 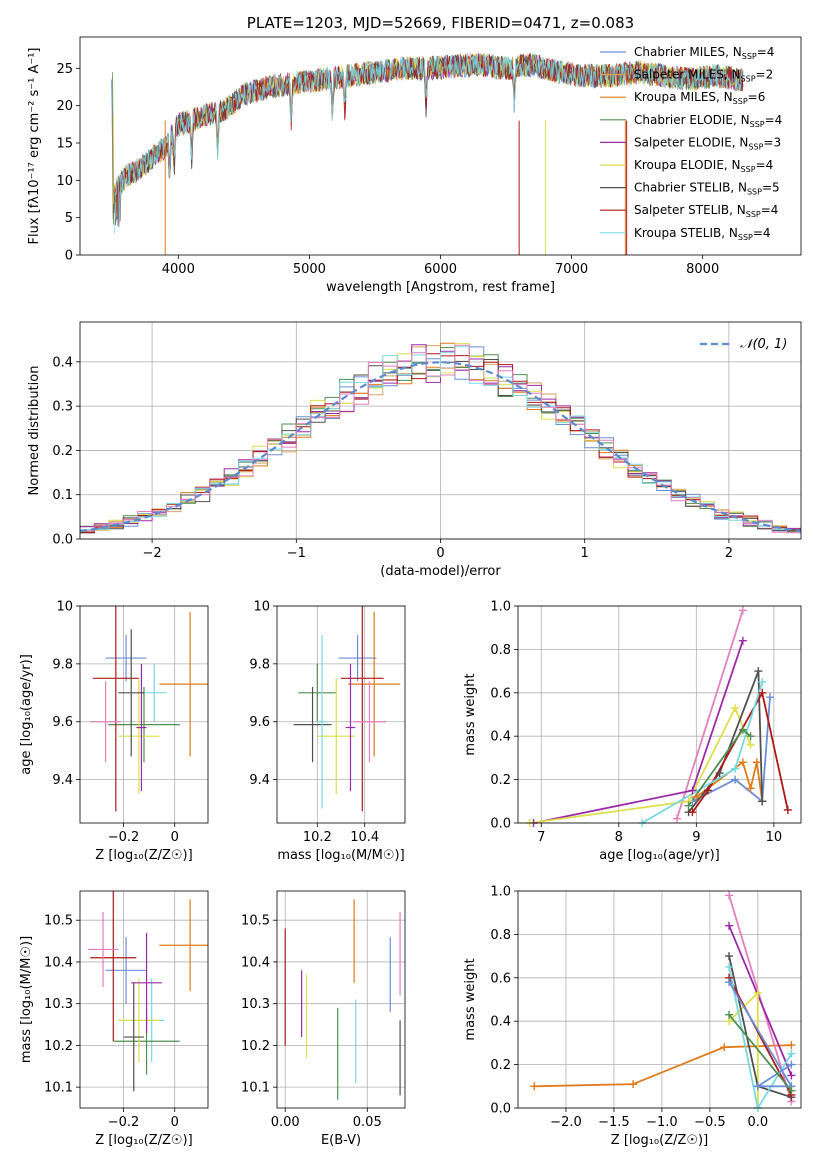 What do you see at coordinates (541, 837) in the screenshot?
I see `x-tick-label: 7` at bounding box center [541, 837].